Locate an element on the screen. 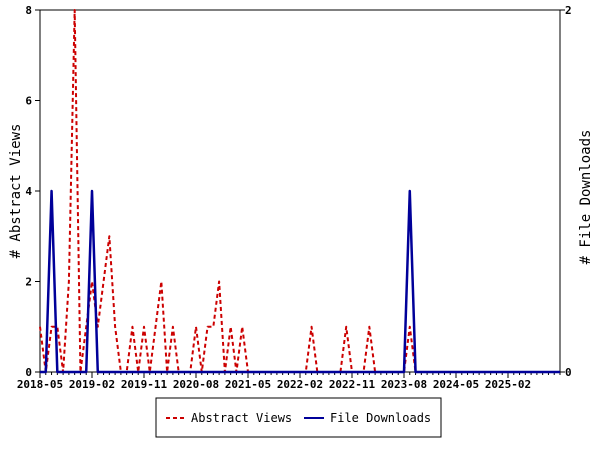 This screenshot has width=600, height=450. y-right-axis-title: # File Downloads is located at coordinates (586, 197).